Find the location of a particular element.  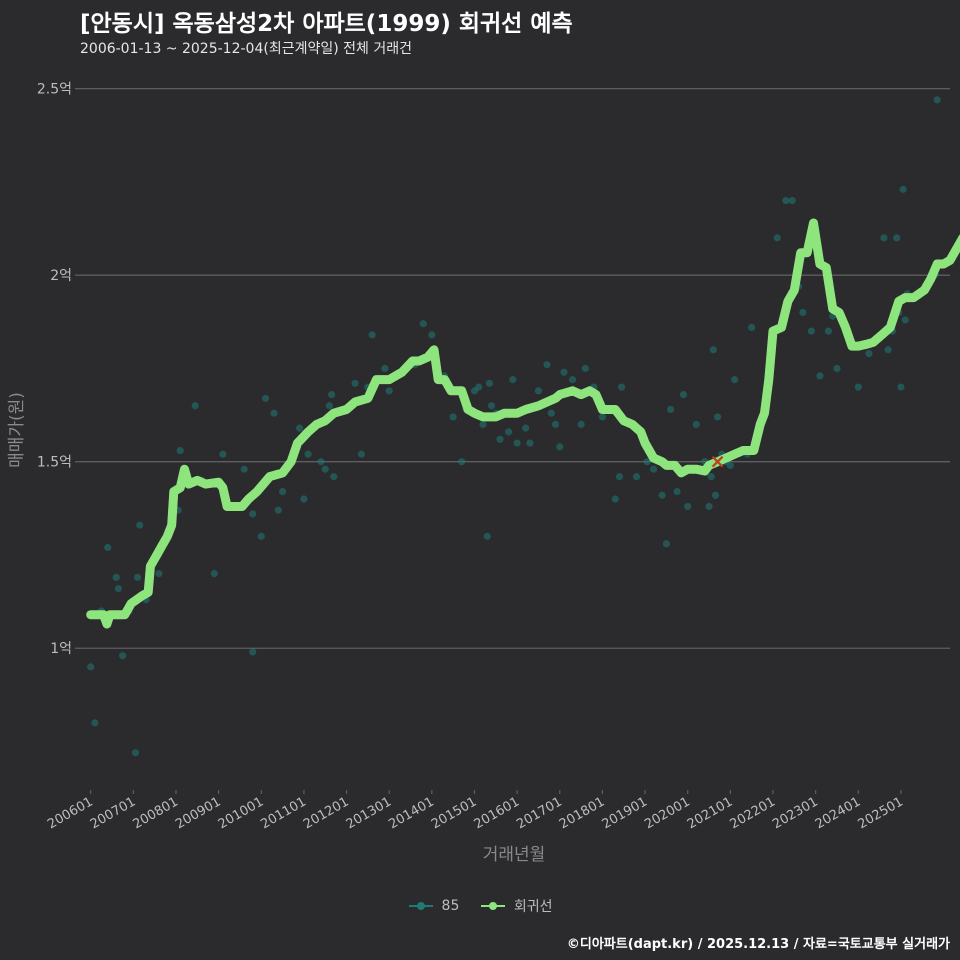

x-axis-label: 거래년월 is located at coordinates (514, 855).